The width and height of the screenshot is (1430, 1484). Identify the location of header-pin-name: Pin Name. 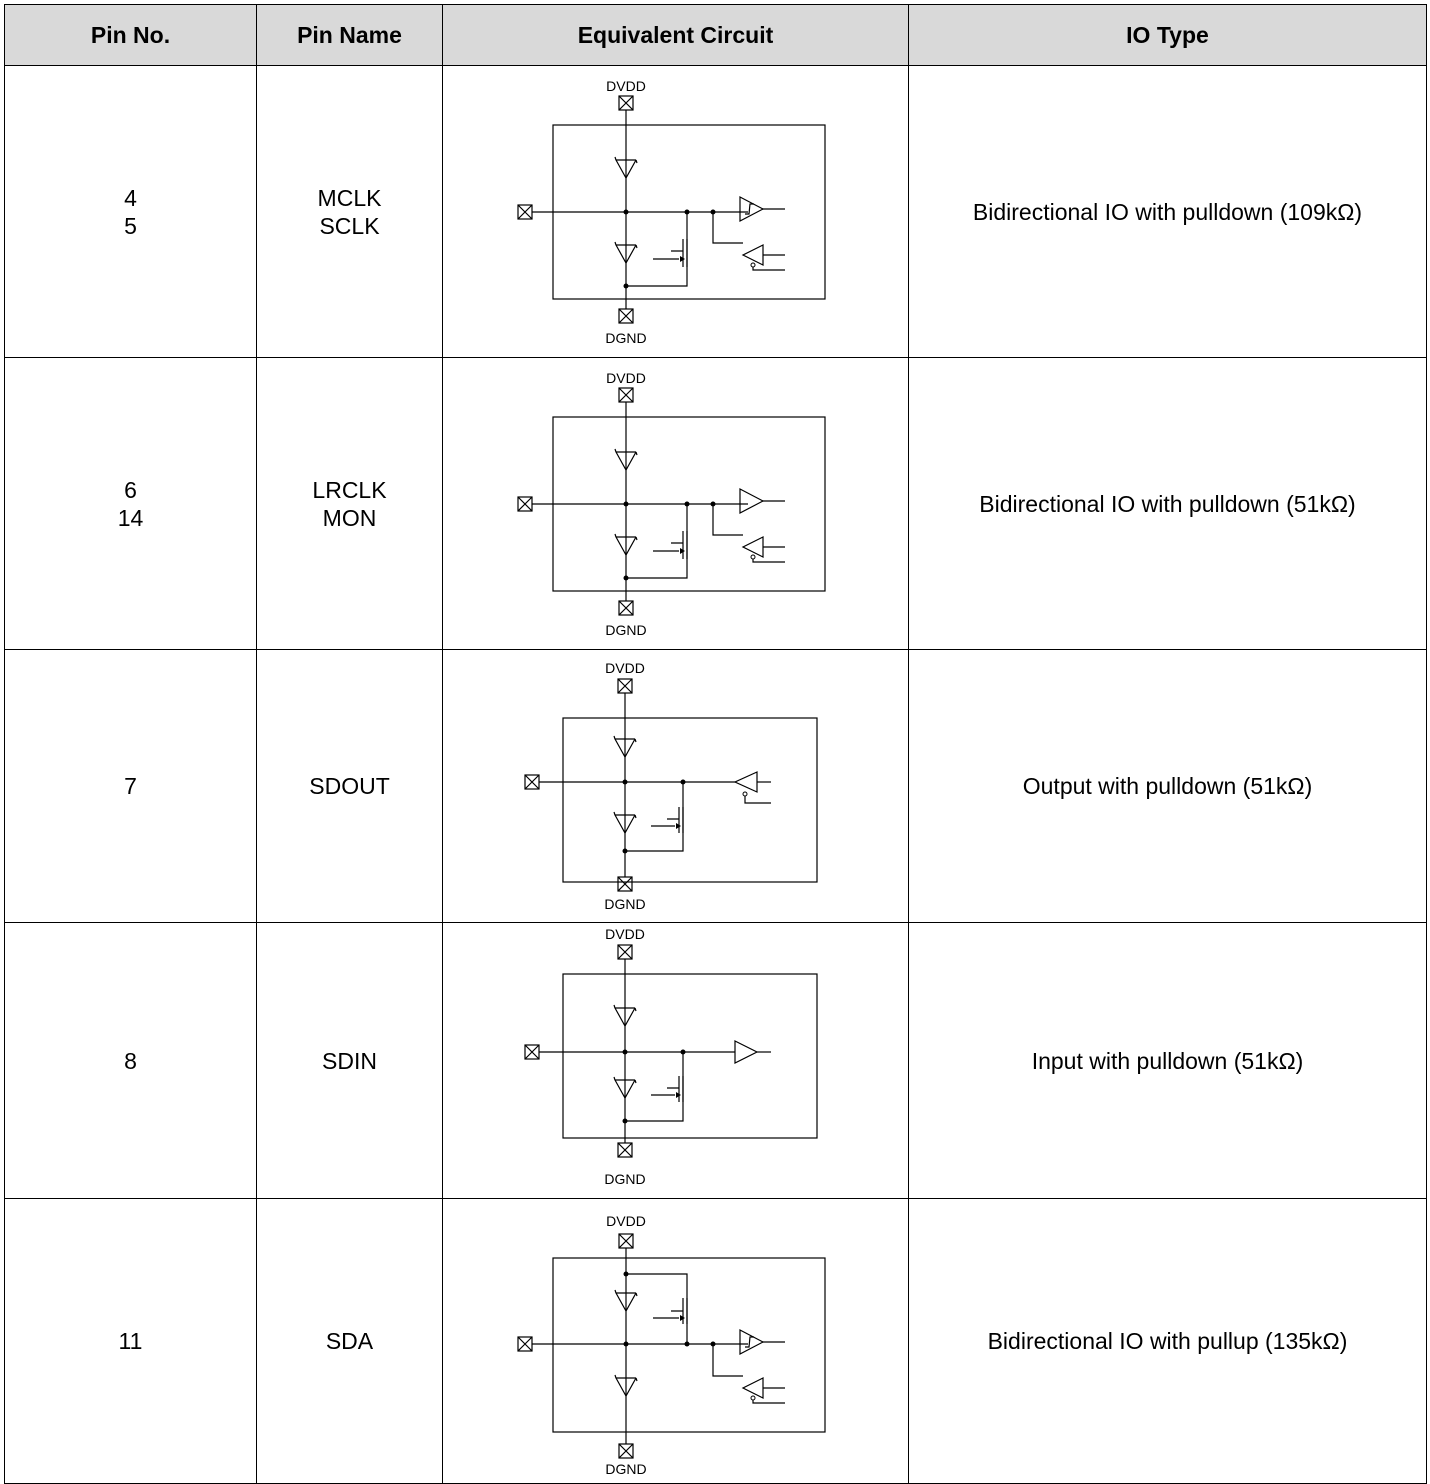
(349, 35).